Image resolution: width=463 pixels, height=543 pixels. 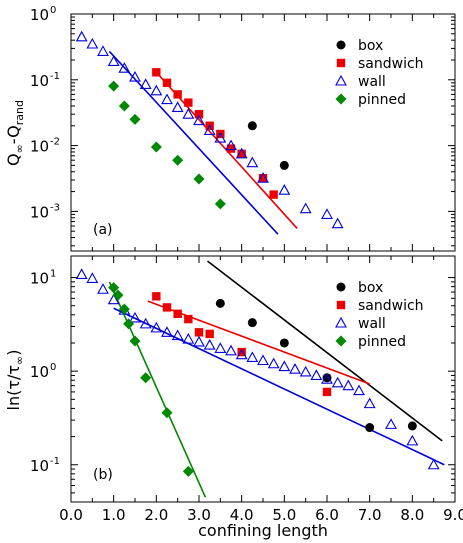 I want to click on fit-line, so click(x=193, y=142).